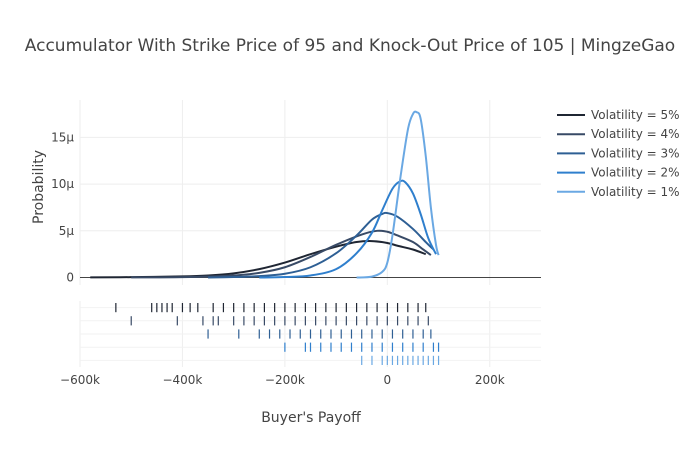  Describe the element at coordinates (62, 184) in the screenshot. I see `y-tick-label: 10μ` at that location.